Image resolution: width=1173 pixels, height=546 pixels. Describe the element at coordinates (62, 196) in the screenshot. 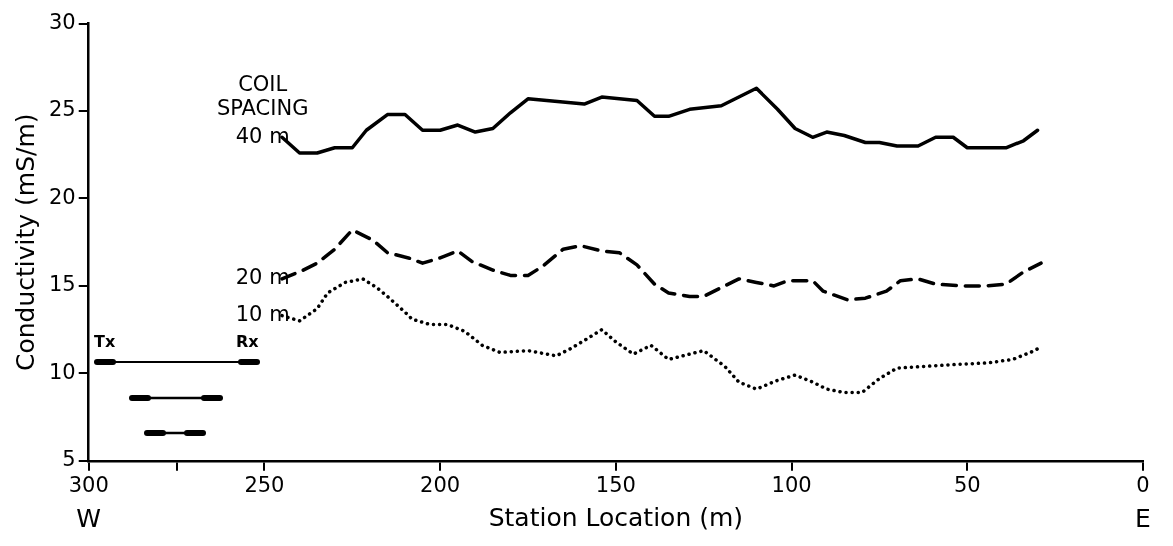

I see `y-tick-label: 20` at that location.